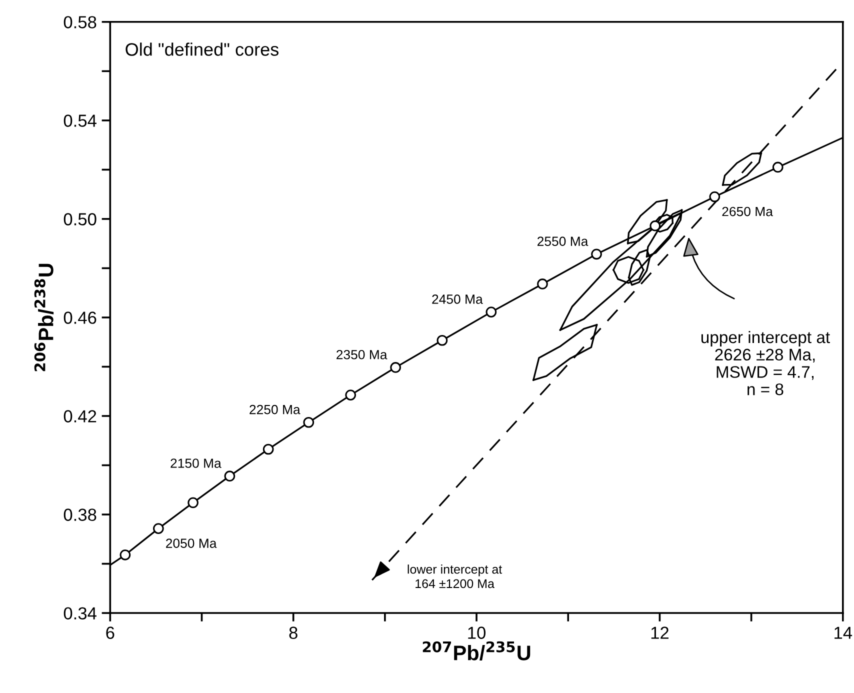 The width and height of the screenshot is (854, 693). I want to click on annotation: lower intercept at 164 ±1200 Ma, so click(455, 576).